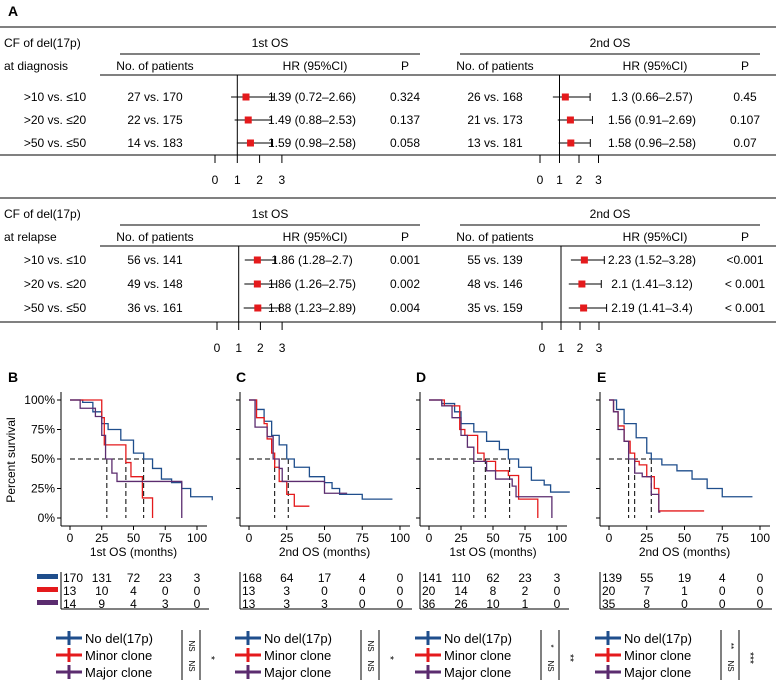 This screenshot has width=776, height=683. I want to click on axis-tick-label: 2, so click(259, 180).